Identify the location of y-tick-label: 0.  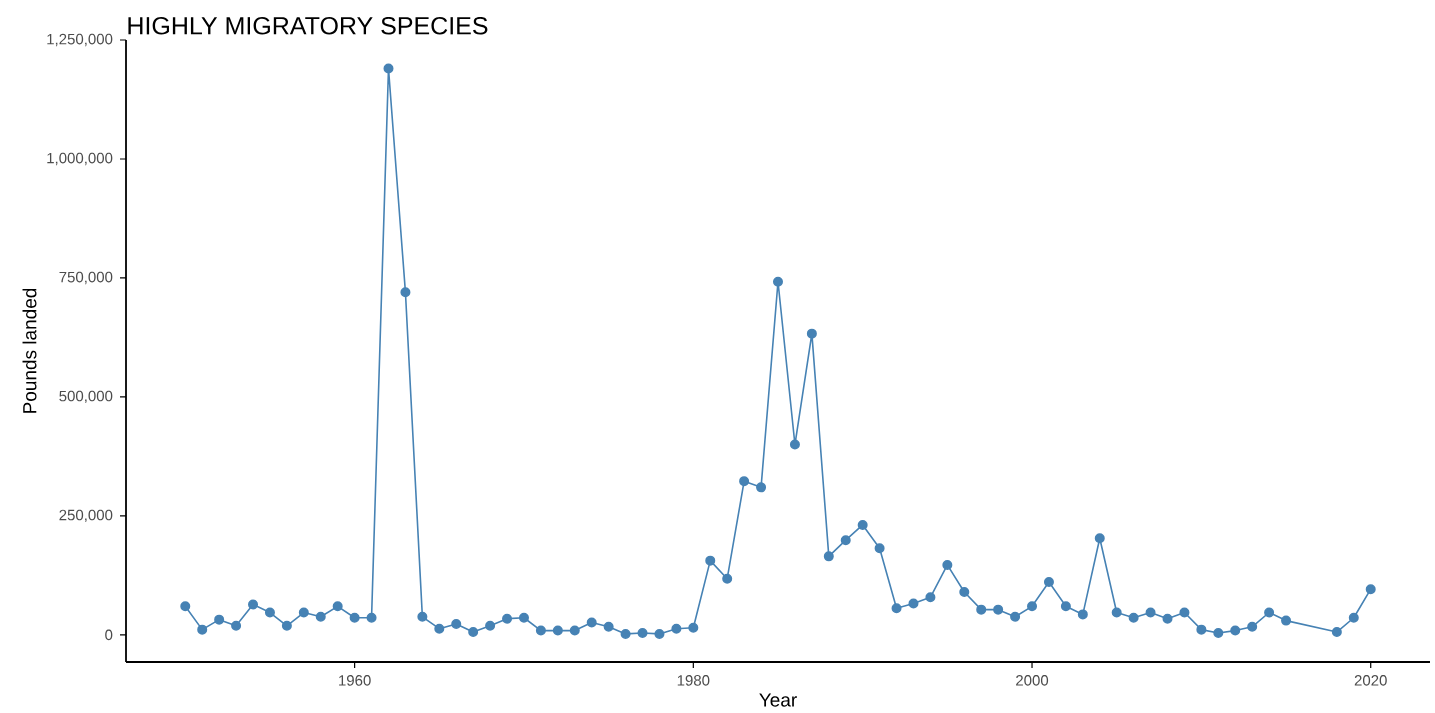
(109, 635).